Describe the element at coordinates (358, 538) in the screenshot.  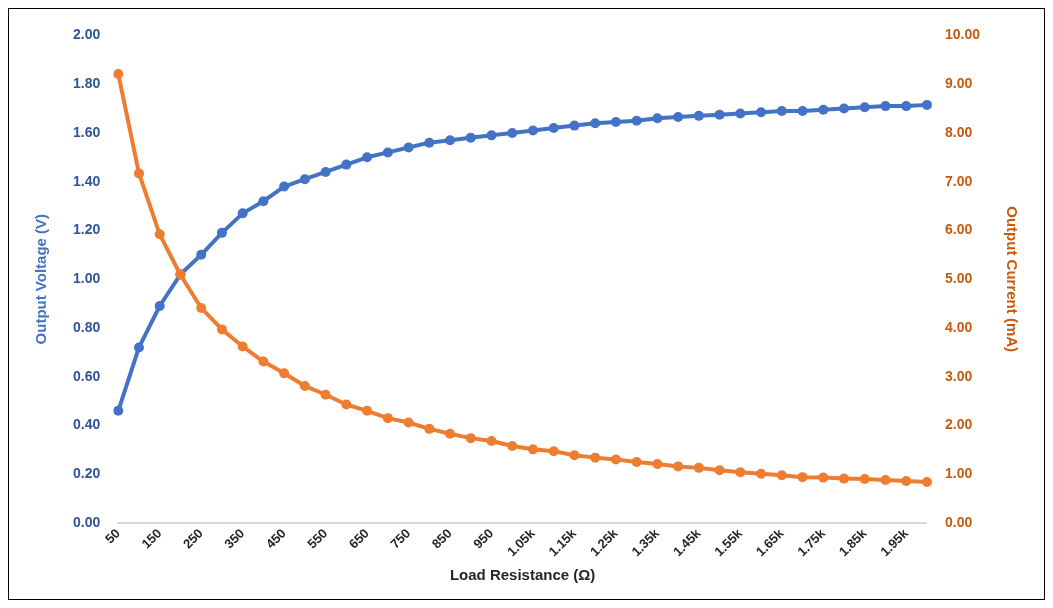
I see `x-tick-label: 650` at that location.